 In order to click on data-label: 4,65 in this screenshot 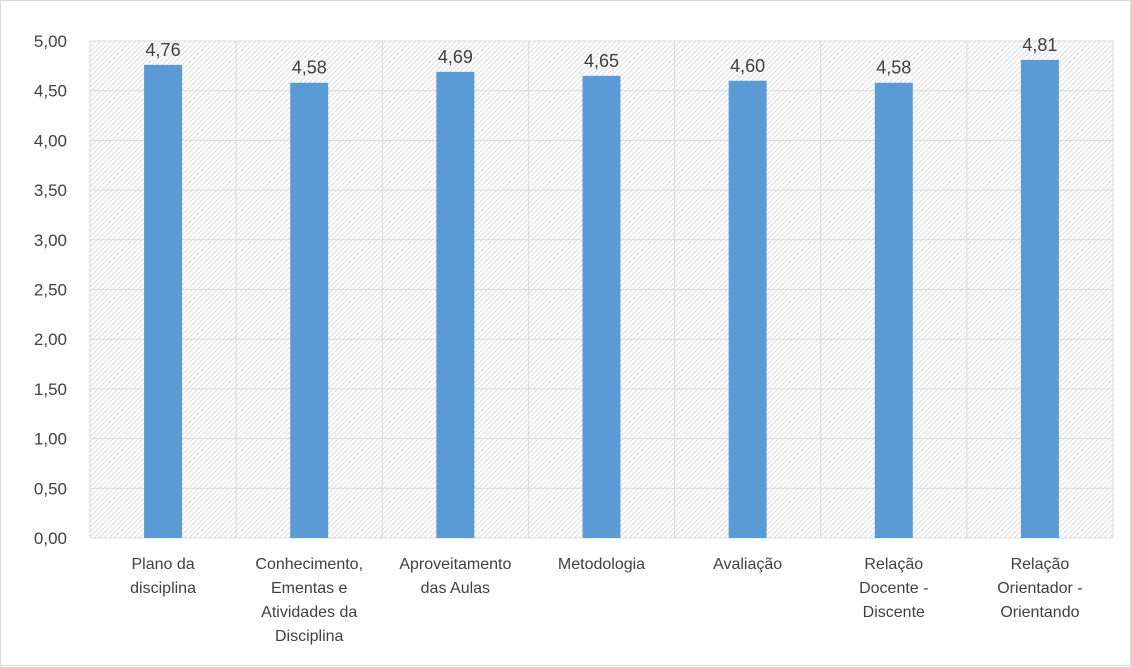, I will do `click(601, 61)`.